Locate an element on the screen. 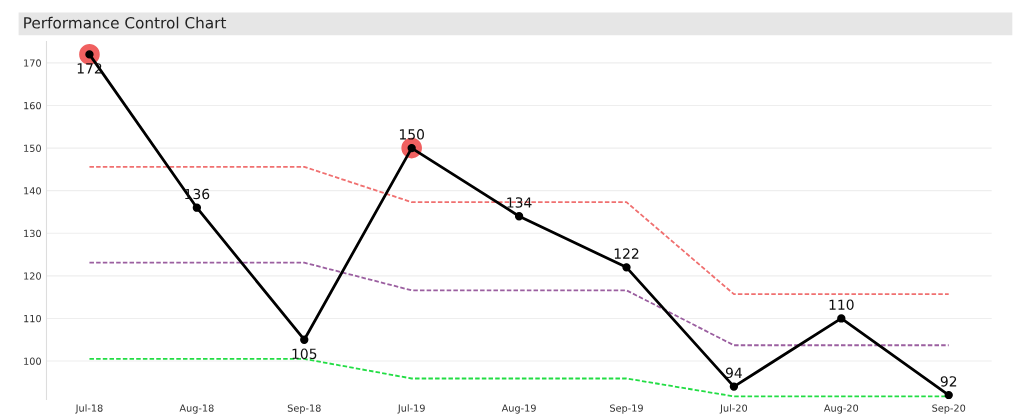 The image size is (1033, 416). y-tick-label: 110 is located at coordinates (32, 318).